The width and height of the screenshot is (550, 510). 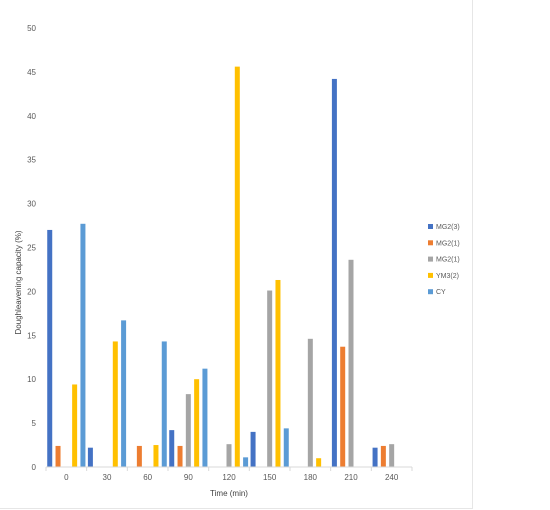 I want to click on y-tick-label: 35, so click(x=31, y=160).